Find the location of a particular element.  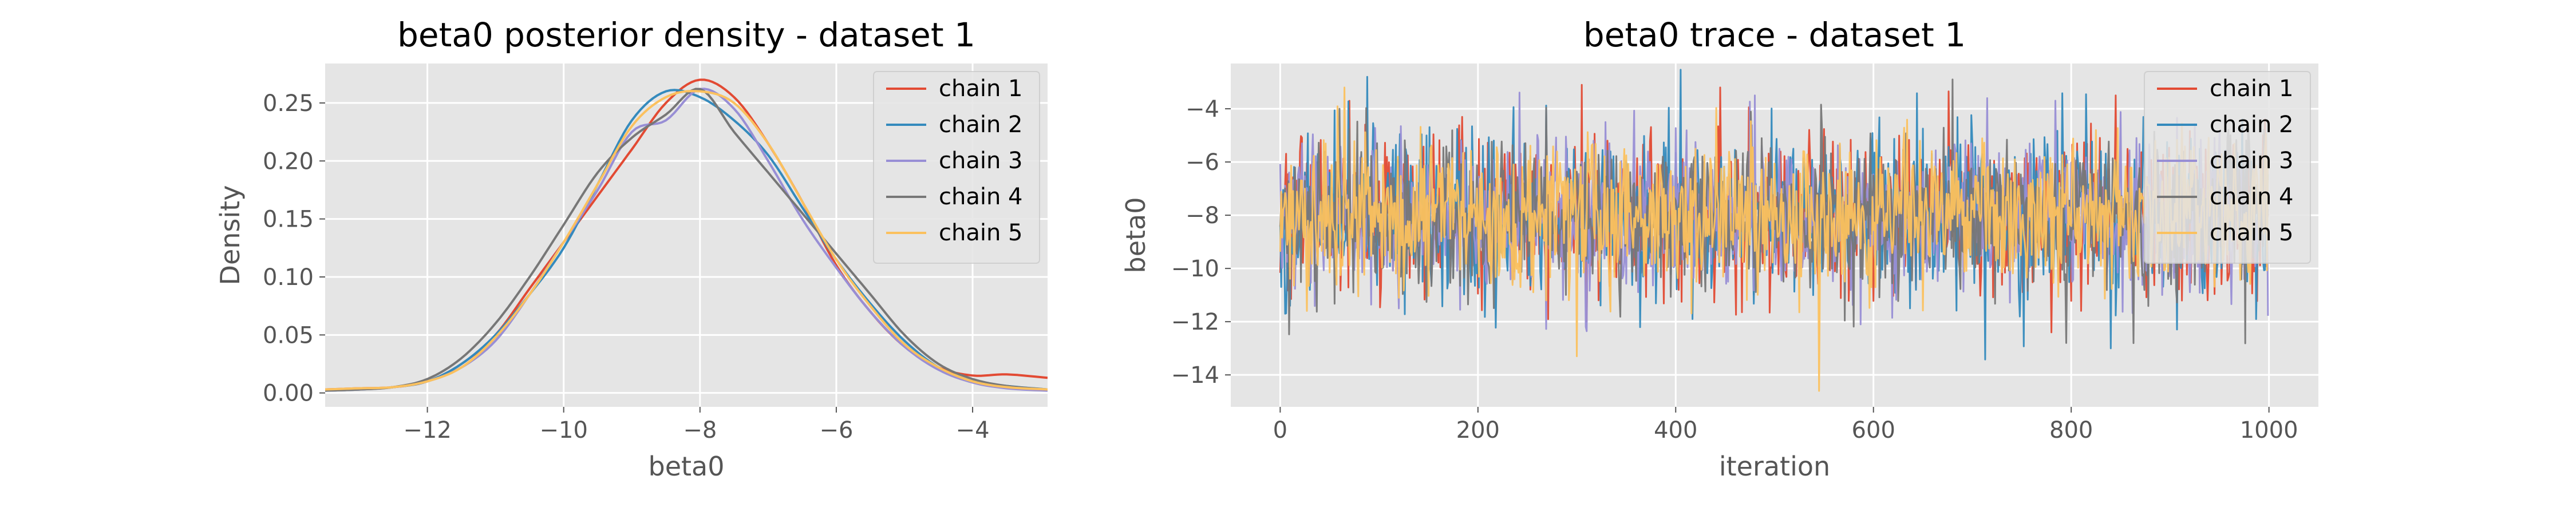

y-tick-label: 0.00 is located at coordinates (288, 394).